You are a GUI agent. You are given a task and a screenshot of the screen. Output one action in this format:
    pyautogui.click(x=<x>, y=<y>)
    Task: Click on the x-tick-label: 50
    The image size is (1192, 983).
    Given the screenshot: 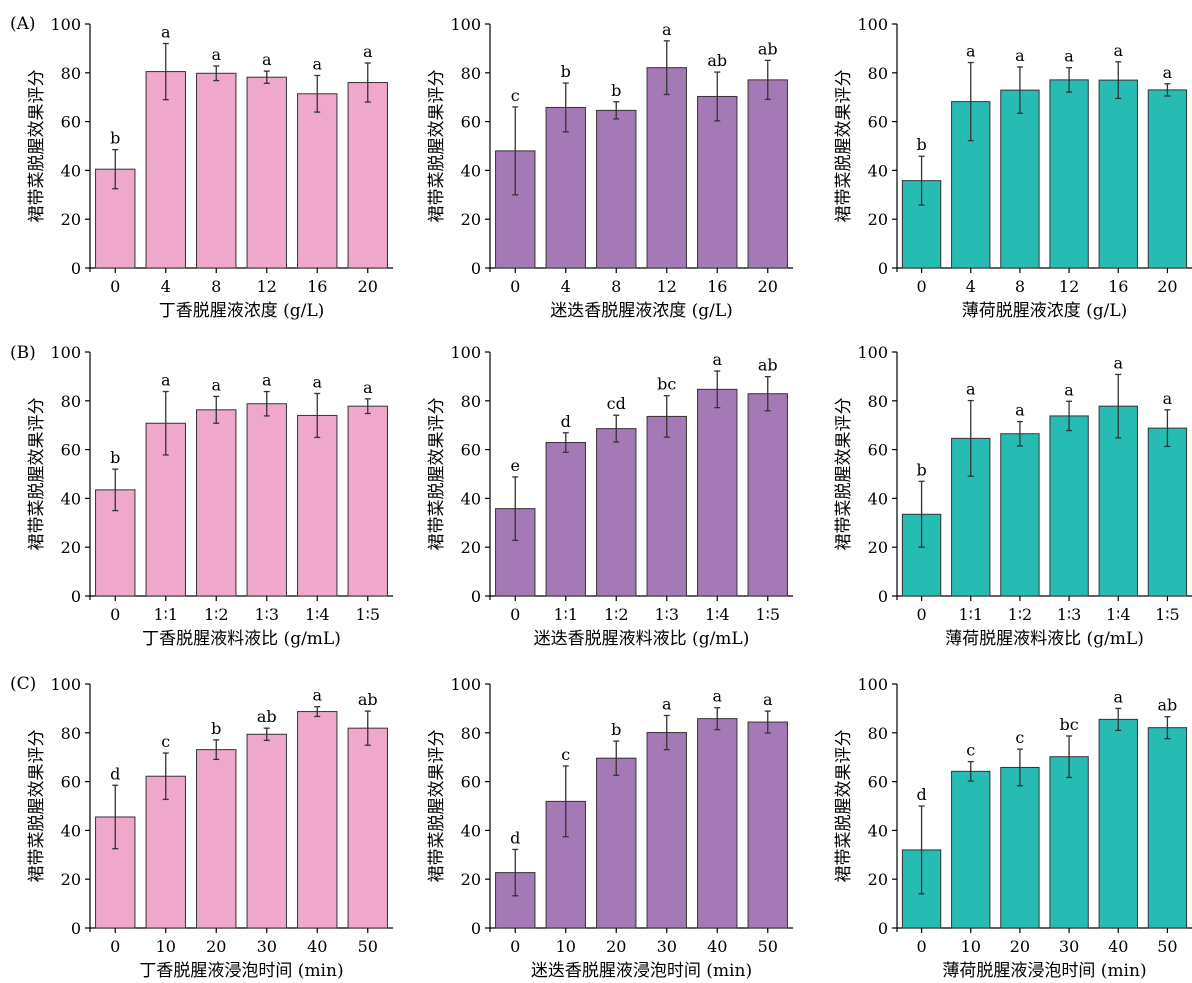 What is the action you would take?
    pyautogui.click(x=1167, y=946)
    